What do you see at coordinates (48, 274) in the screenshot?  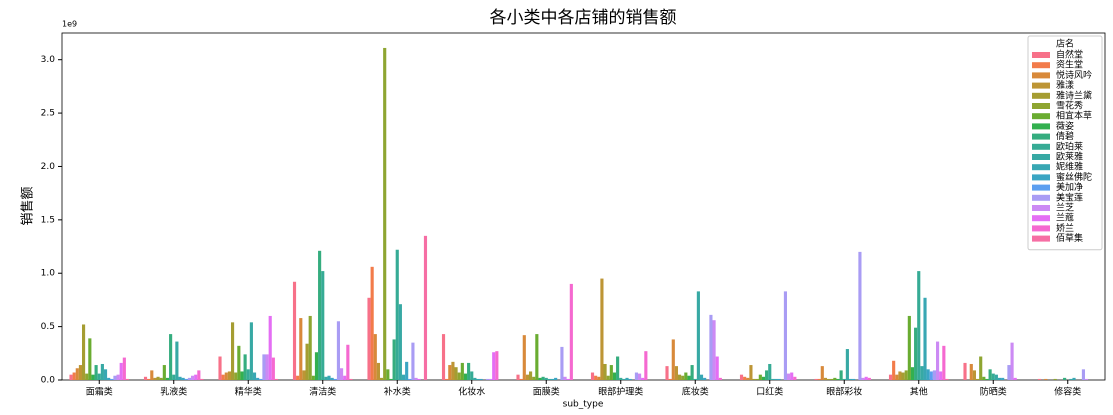 I see `y-tick-label: 1.0` at bounding box center [48, 274].